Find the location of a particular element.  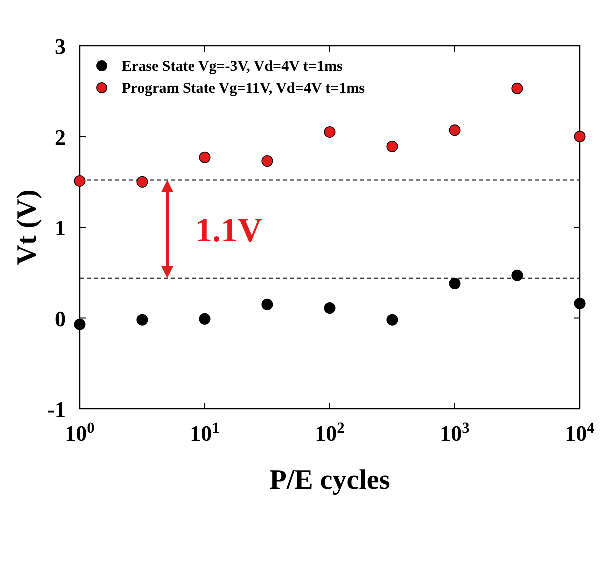

y-tick-label: 1 is located at coordinates (60, 228).